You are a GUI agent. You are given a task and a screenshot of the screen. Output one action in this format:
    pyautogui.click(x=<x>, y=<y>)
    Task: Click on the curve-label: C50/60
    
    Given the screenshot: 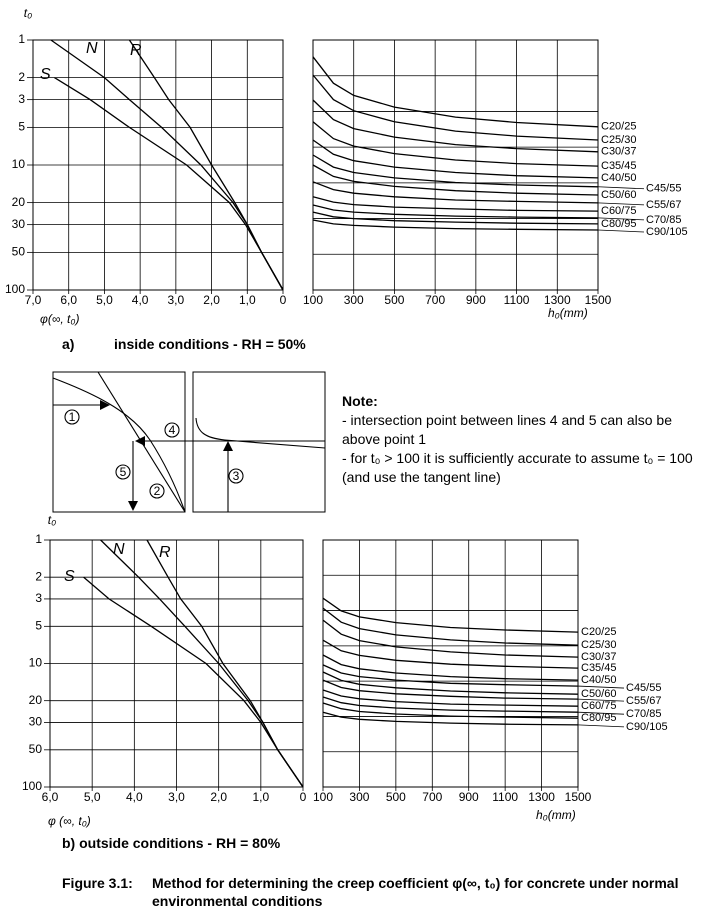 What is the action you would take?
    pyautogui.click(x=618, y=195)
    